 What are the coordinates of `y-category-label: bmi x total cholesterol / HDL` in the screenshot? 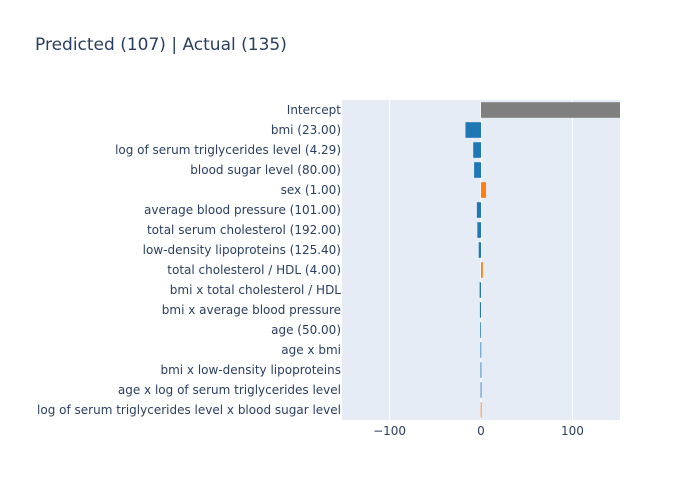 It's located at (256, 290).